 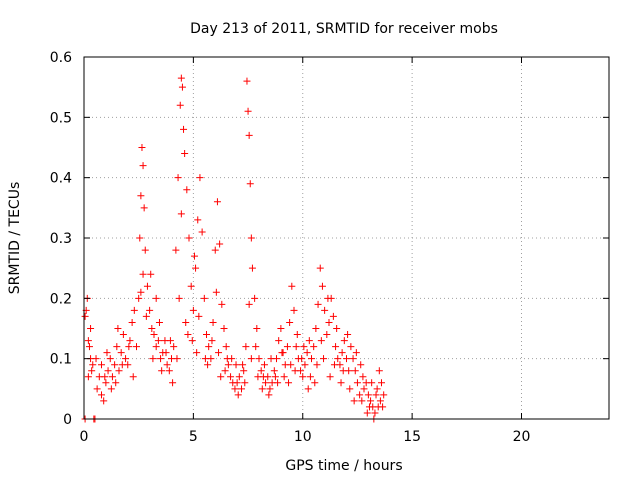 I want to click on y-tick-labels: 0 0.1 0.2 0.3 0.4 0.5 0.6, so click(x=61, y=239).